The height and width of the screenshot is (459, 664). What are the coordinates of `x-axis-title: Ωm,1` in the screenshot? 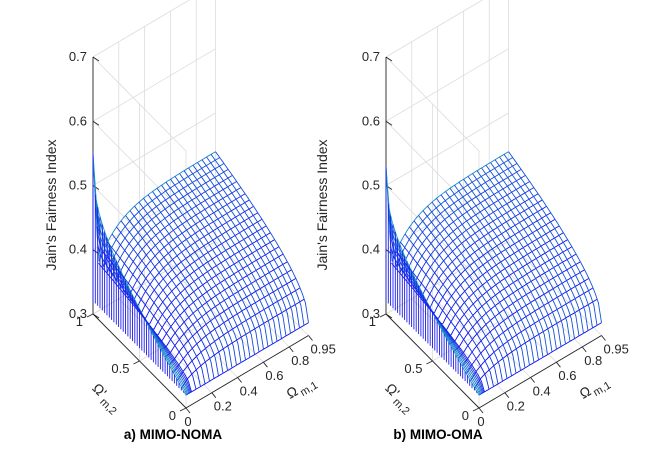 It's located at (301, 388).